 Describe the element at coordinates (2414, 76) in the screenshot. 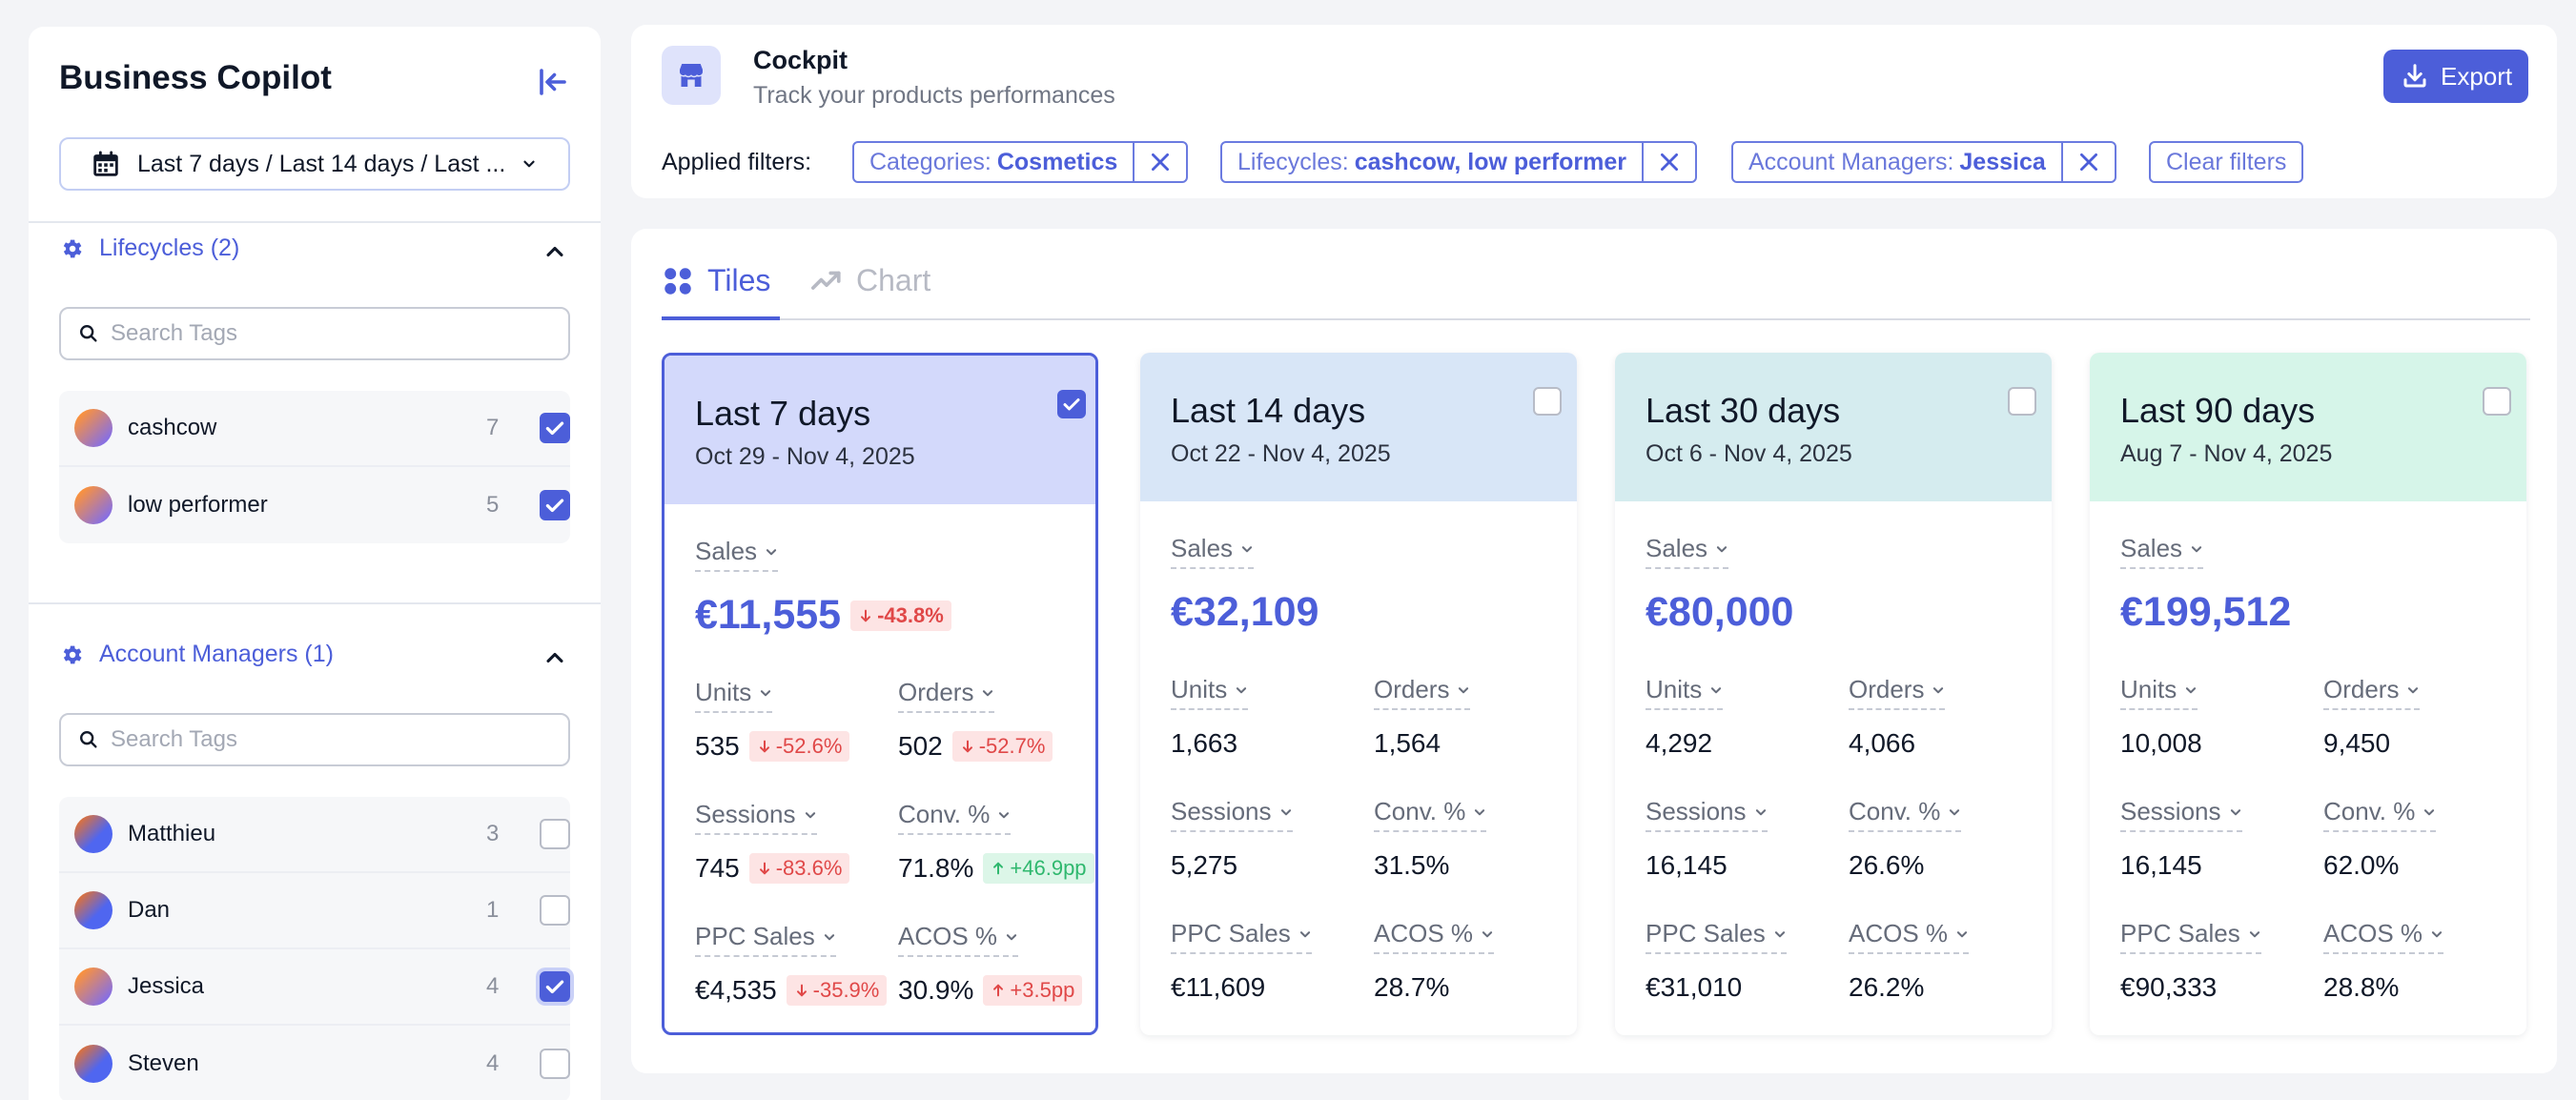

I see `download-icon` at that location.